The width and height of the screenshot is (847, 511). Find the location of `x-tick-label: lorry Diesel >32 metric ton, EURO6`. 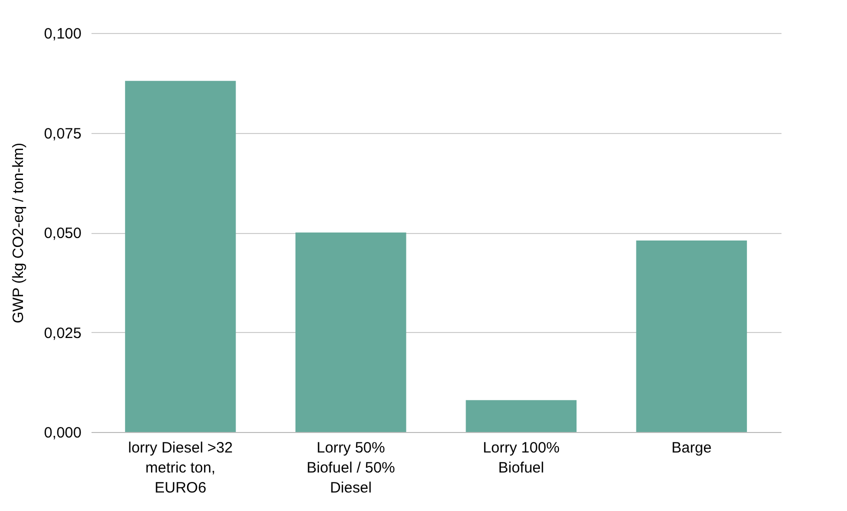

x-tick-label: lorry Diesel >32 metric ton, EURO6 is located at coordinates (180, 468).